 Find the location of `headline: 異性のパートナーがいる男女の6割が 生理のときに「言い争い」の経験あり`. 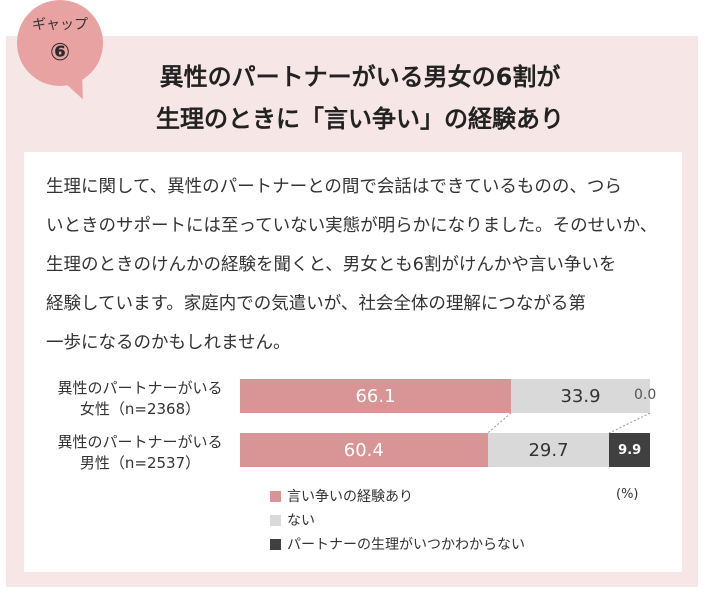

headline: 異性のパートナーがいる男女の6割が 生理のときに「言い争い」の経験あり is located at coordinates (360, 98).